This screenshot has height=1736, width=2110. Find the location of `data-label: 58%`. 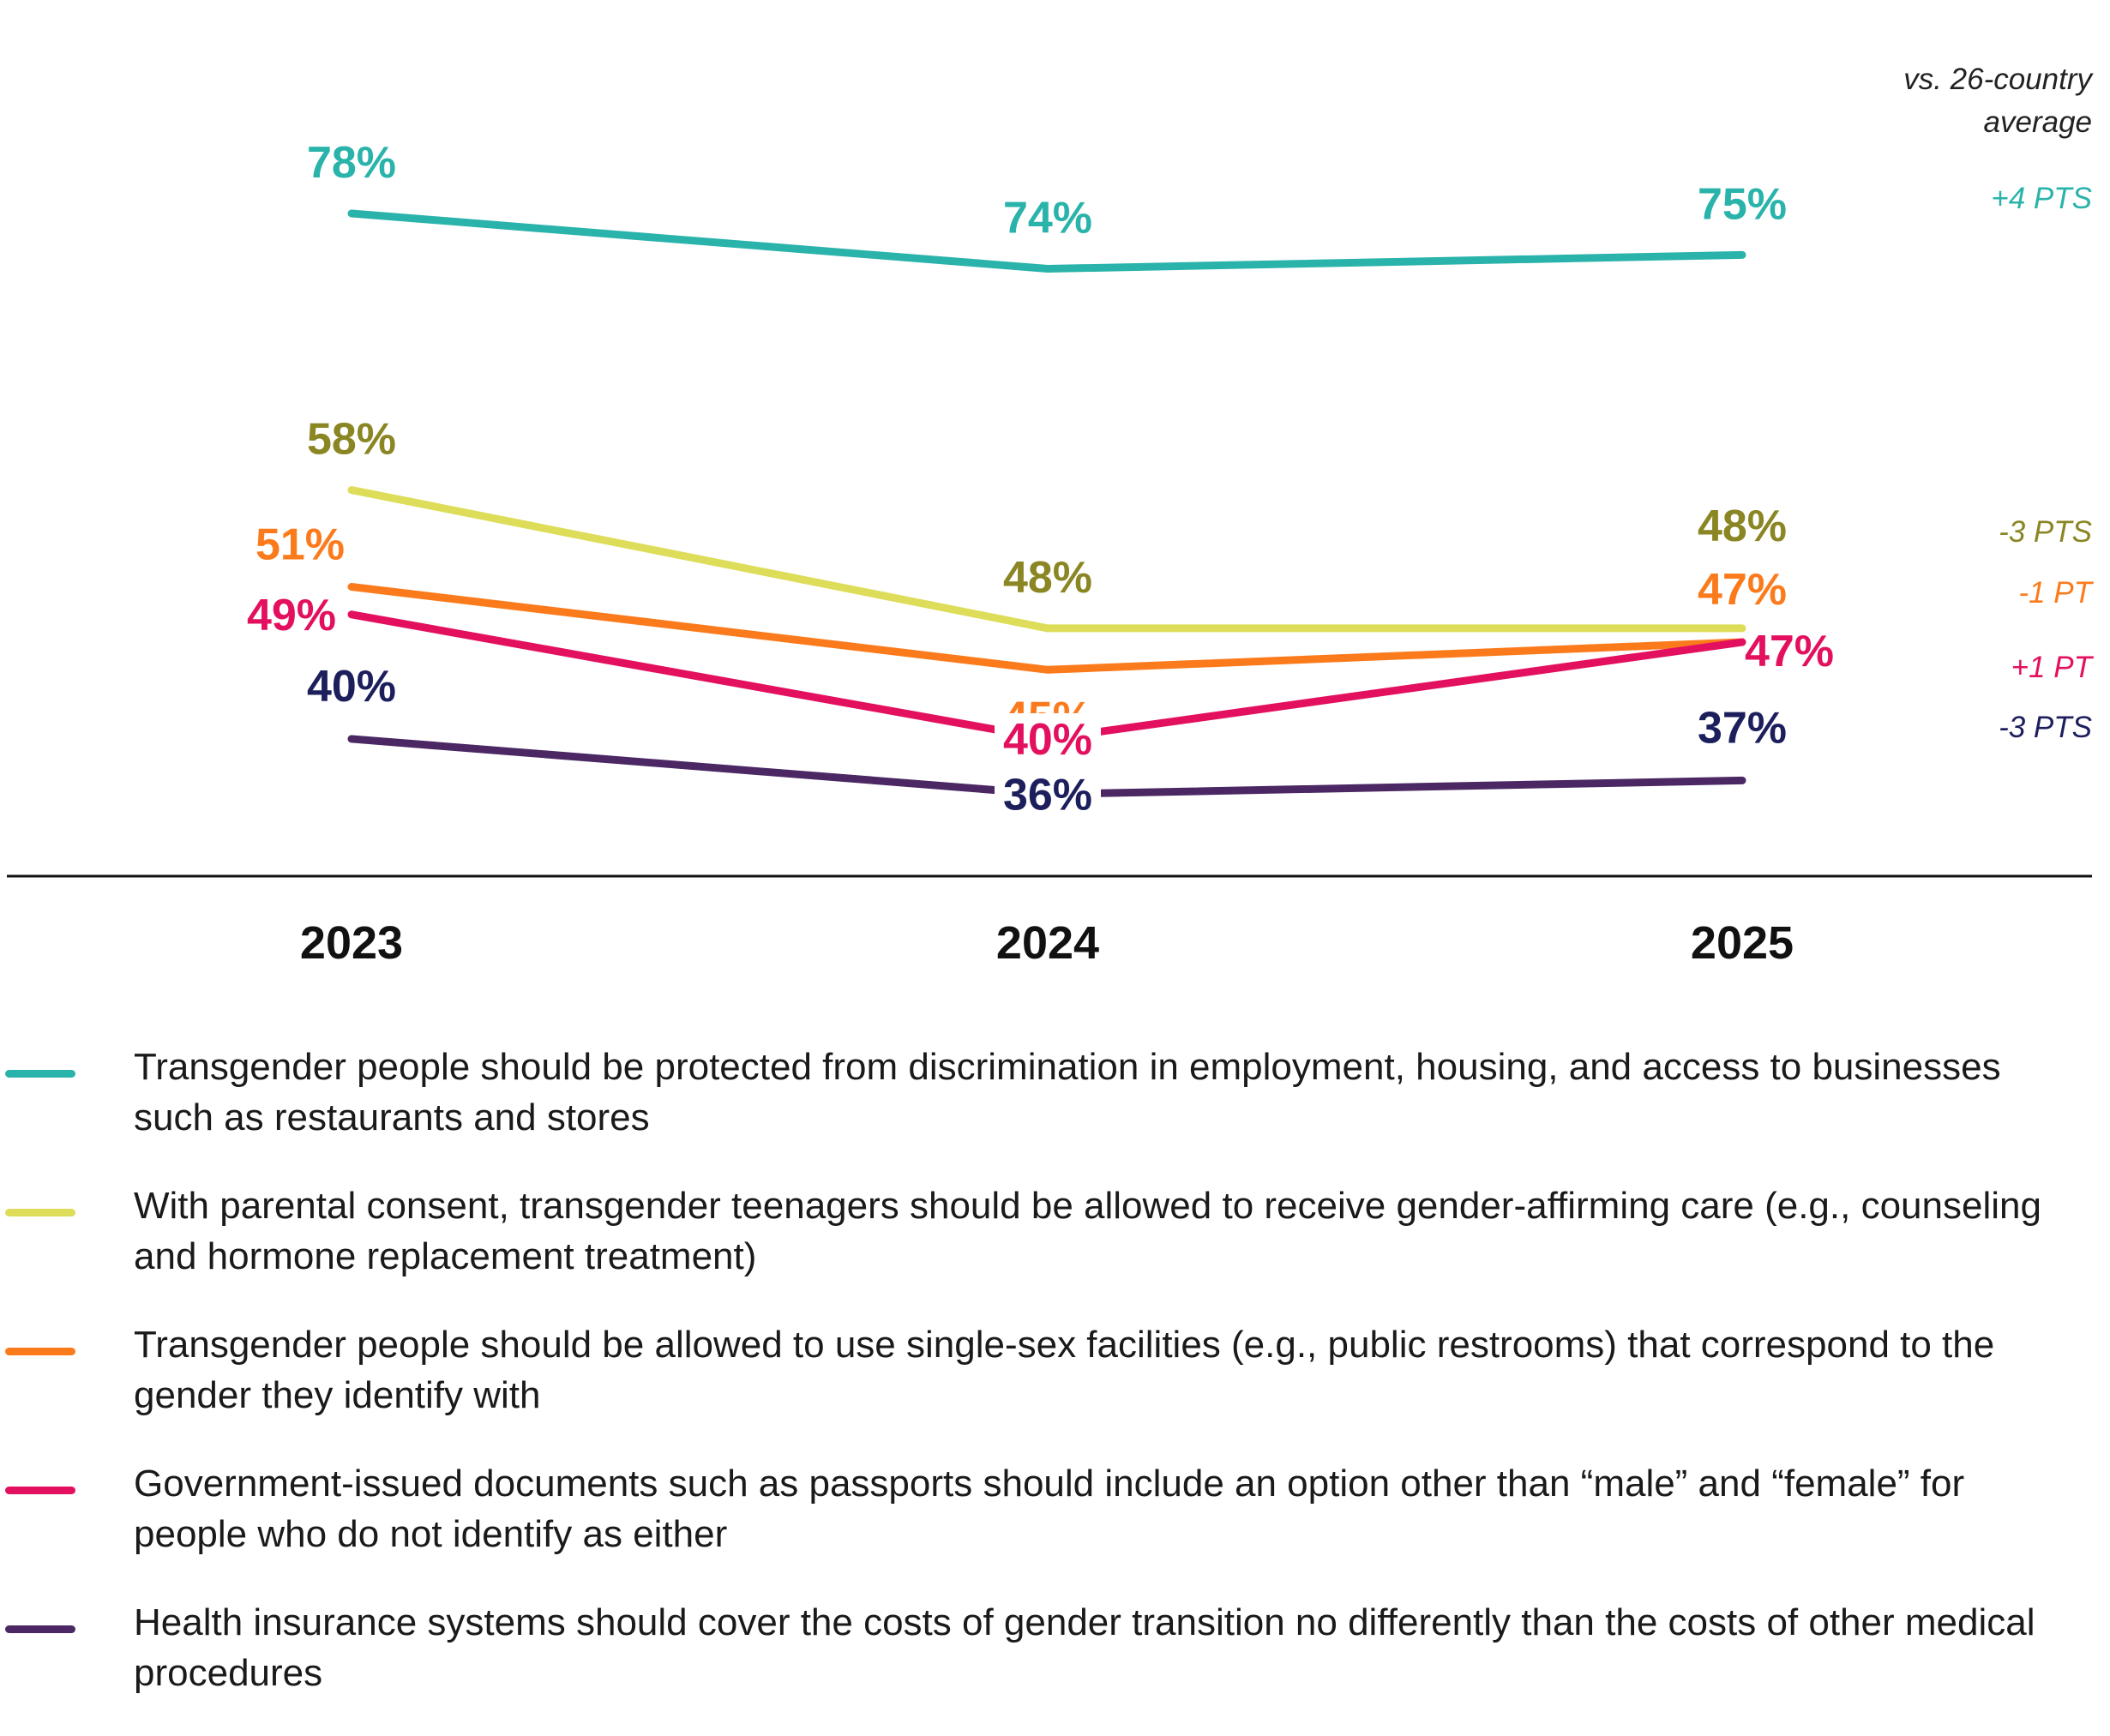

data-label: 58% is located at coordinates (352, 440).